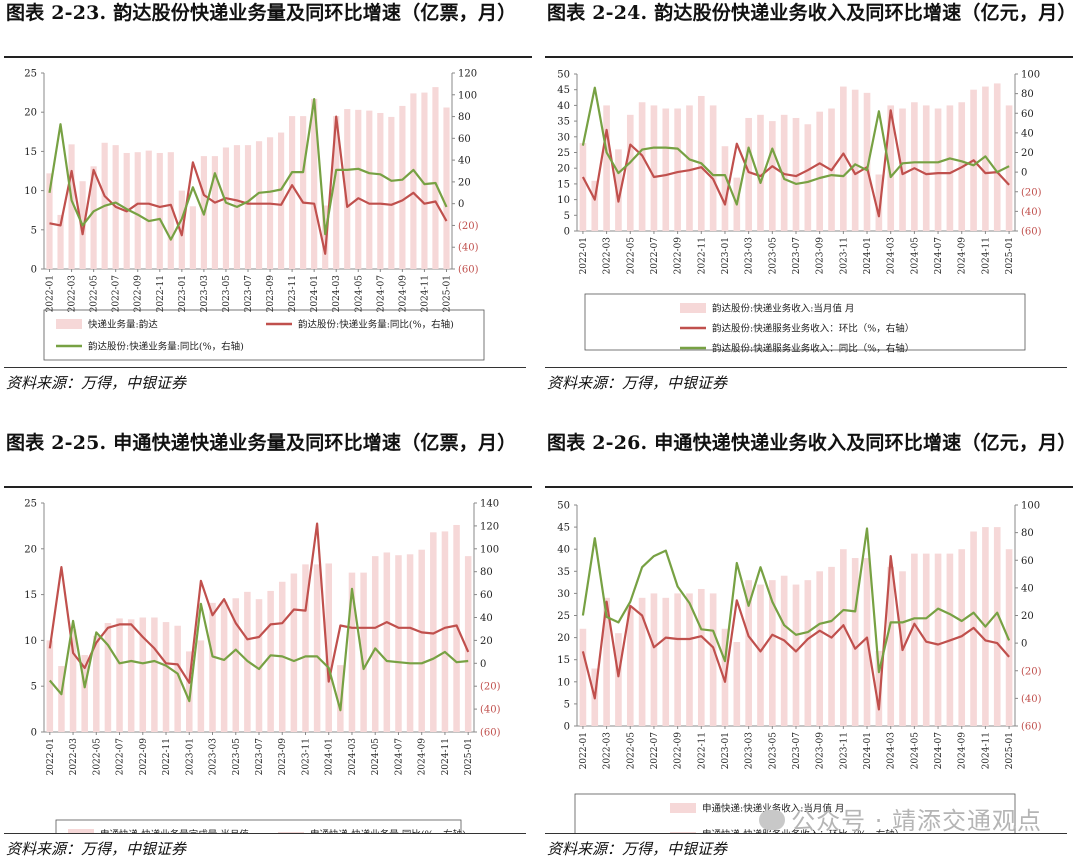 The image size is (1080, 861). Describe the element at coordinates (96, 849) in the screenshot. I see `source-note: 资料来源：万得，中银证券` at that location.